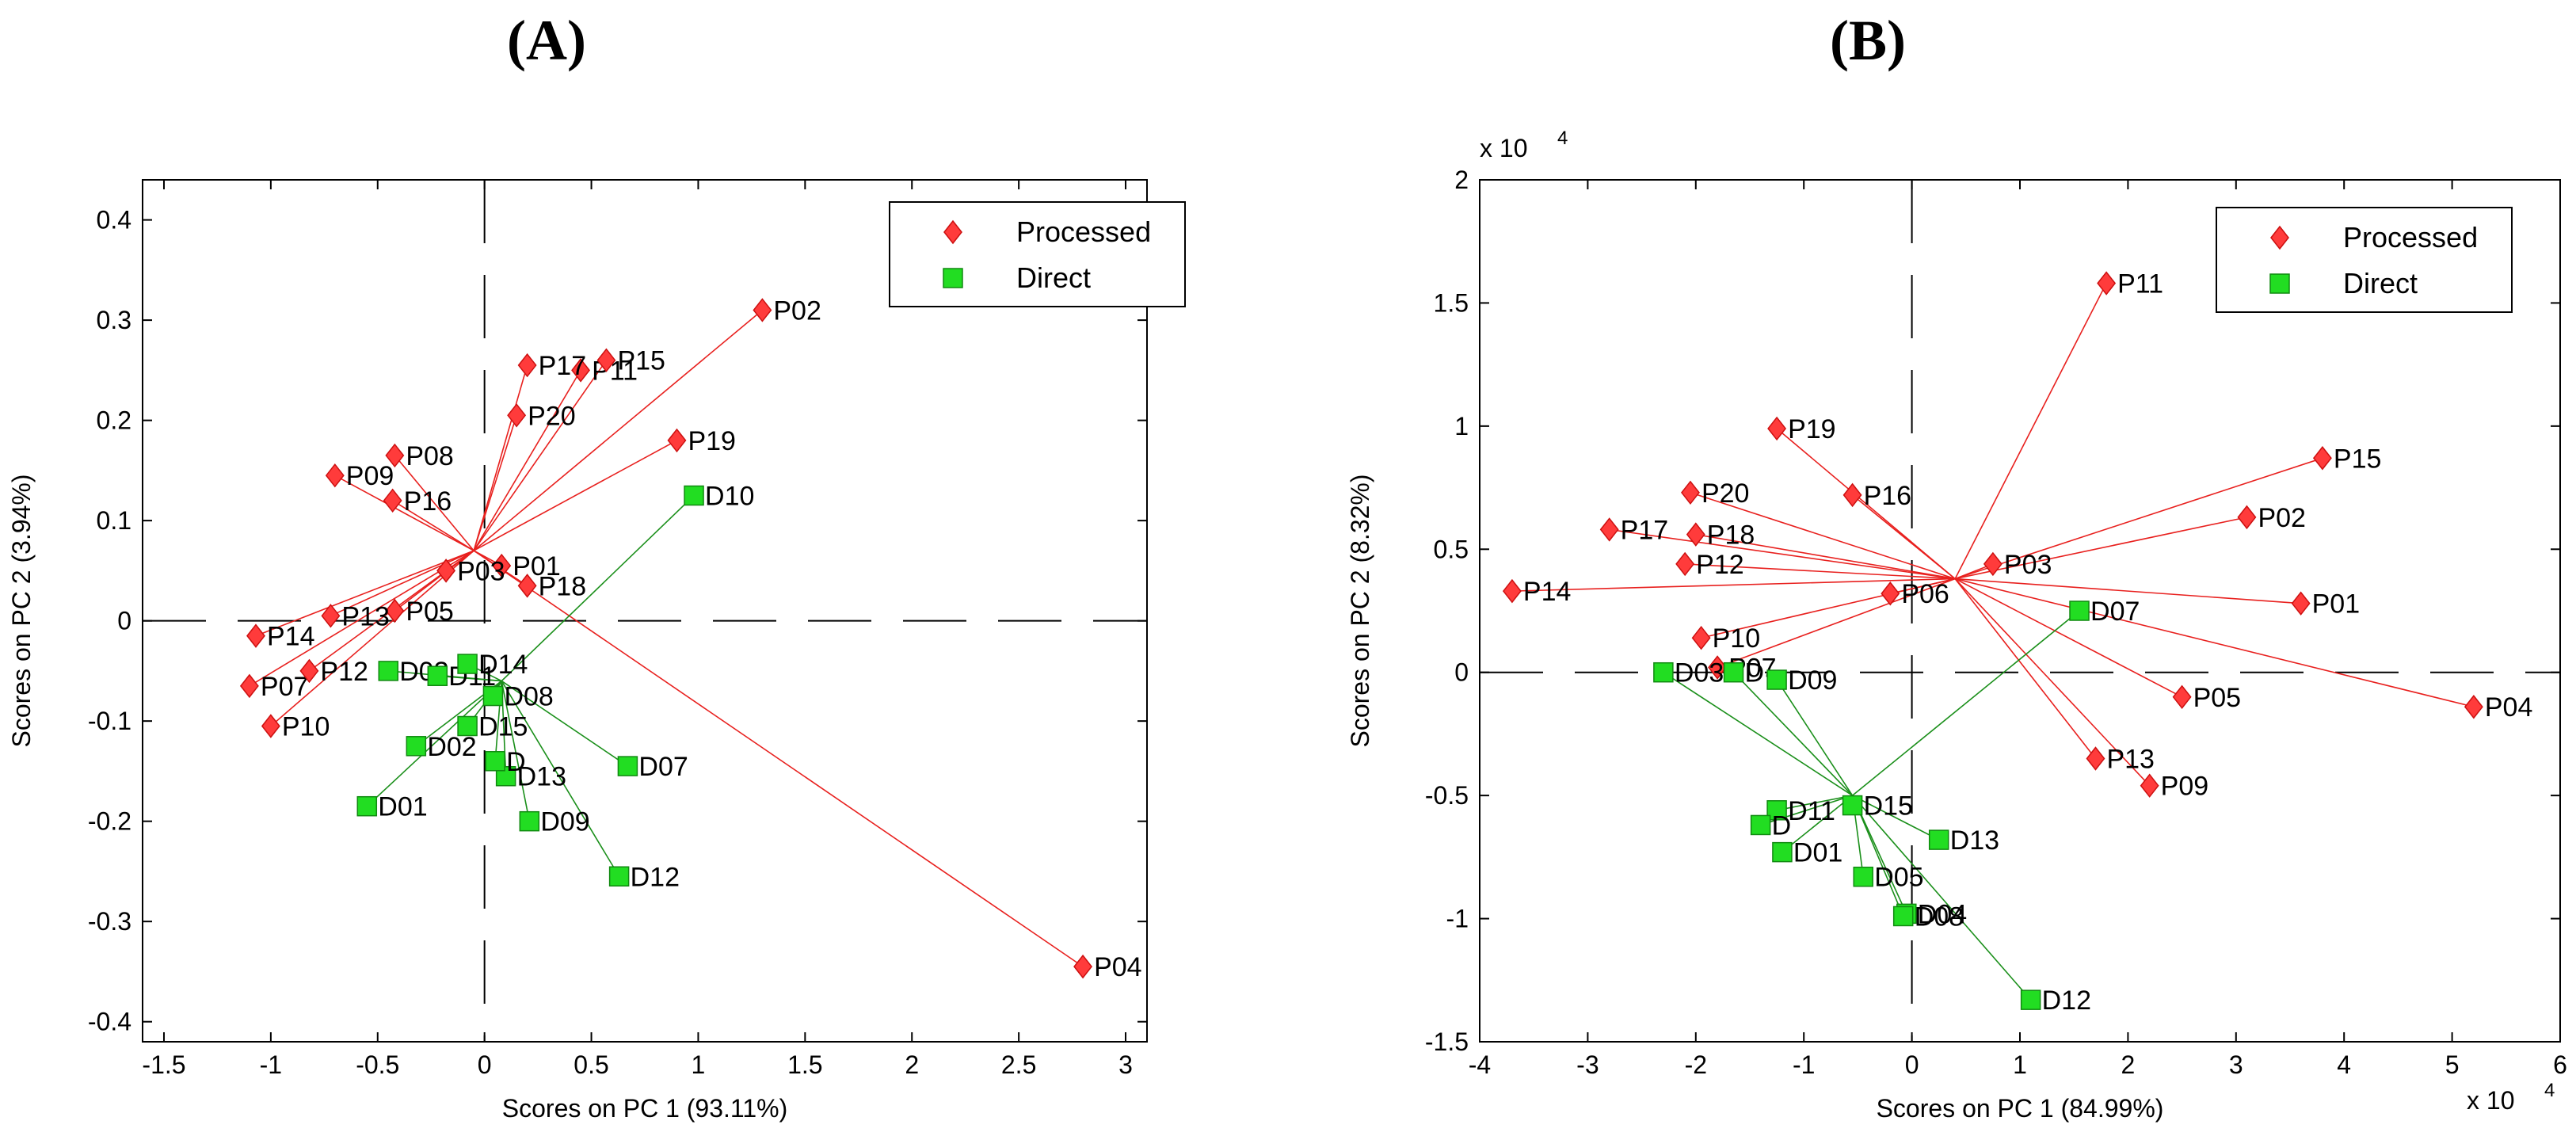 The height and width of the screenshot is (1140, 2576). Describe the element at coordinates (1447, 796) in the screenshot. I see `y-tick-label: -0.5` at that location.